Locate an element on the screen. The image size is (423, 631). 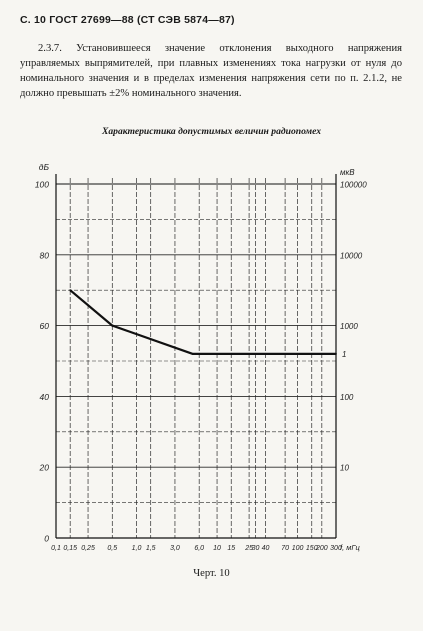
y-axis-unit-label: дБ is located at coordinates (44, 167).